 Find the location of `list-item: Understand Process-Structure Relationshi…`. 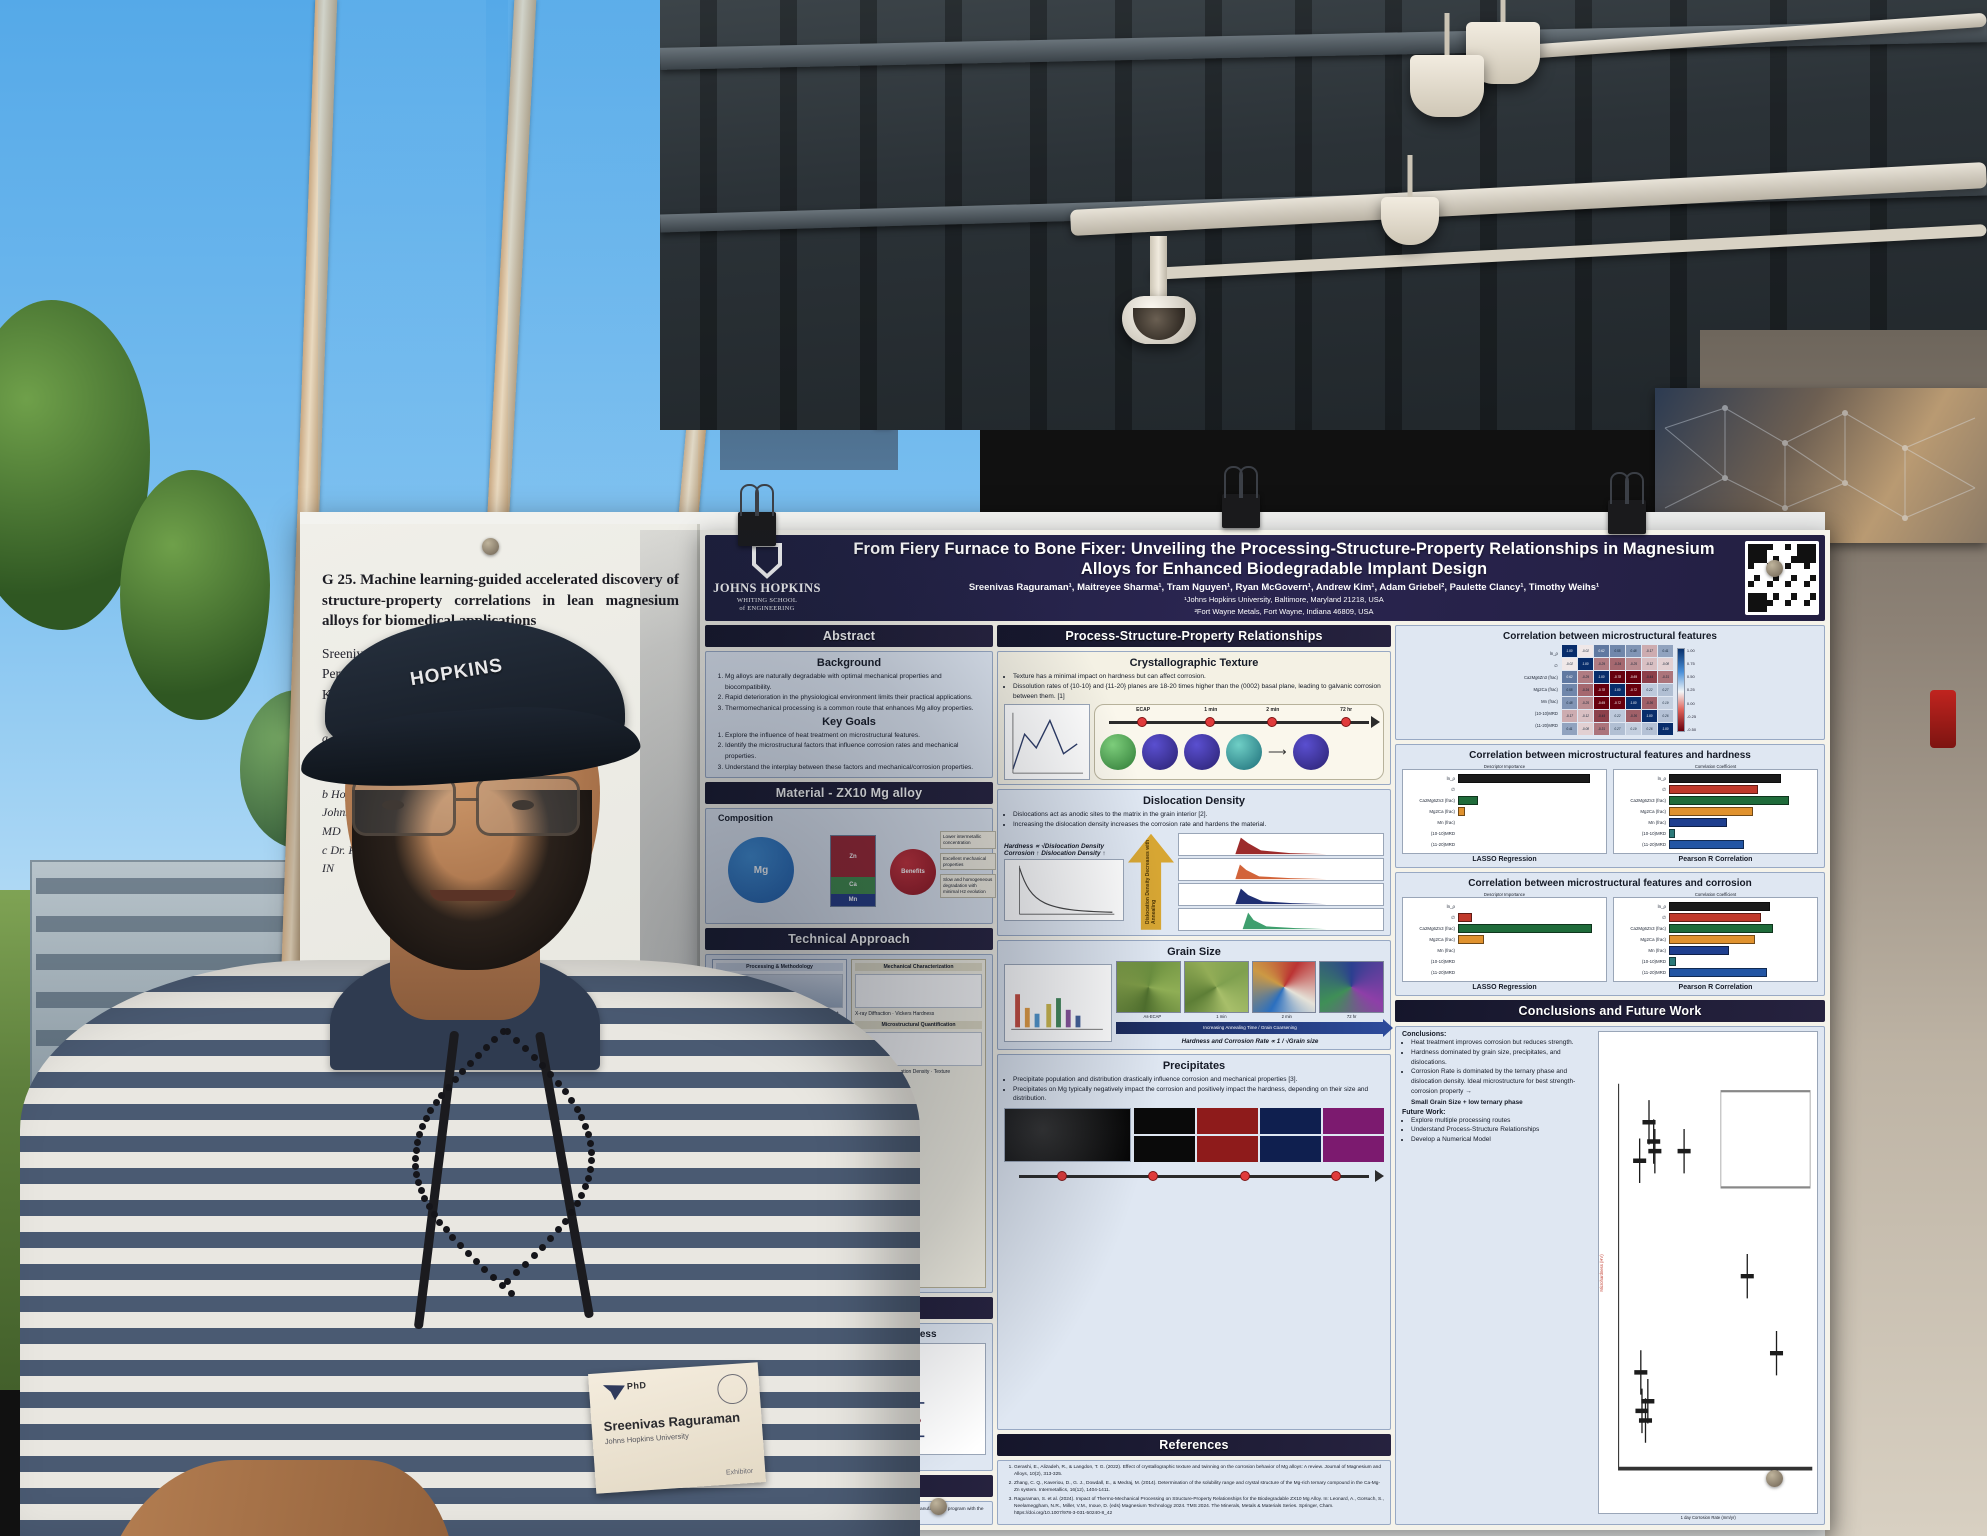

list-item: Understand Process-Structure Relationshi… is located at coordinates (1502, 1130).